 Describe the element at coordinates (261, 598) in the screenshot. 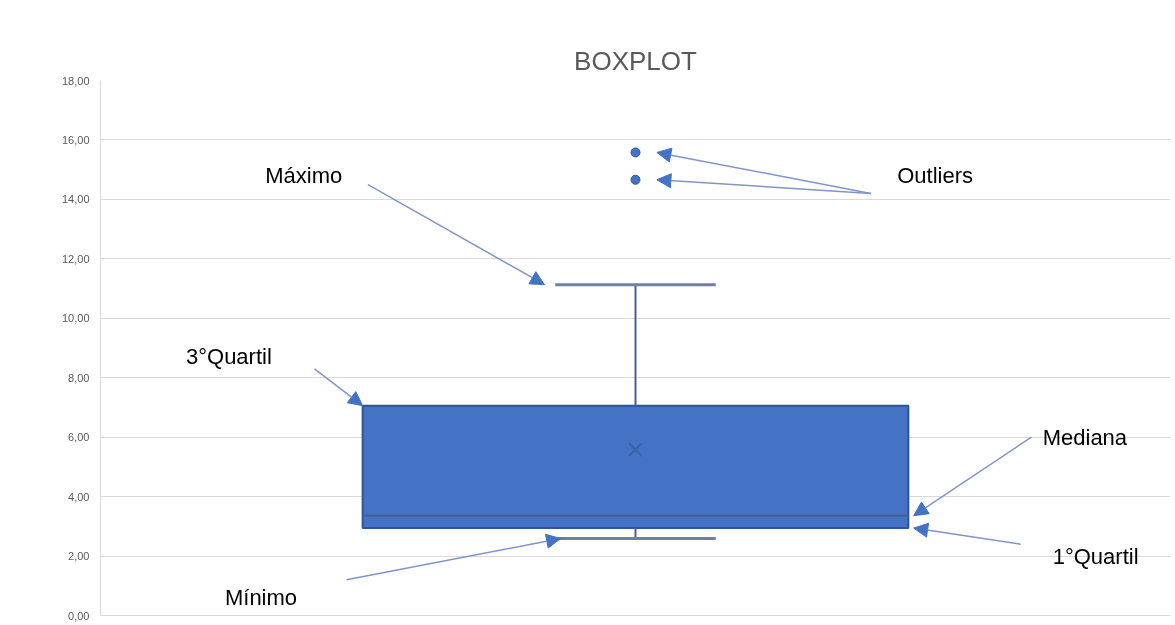

I see `annotation: Mínimo` at that location.